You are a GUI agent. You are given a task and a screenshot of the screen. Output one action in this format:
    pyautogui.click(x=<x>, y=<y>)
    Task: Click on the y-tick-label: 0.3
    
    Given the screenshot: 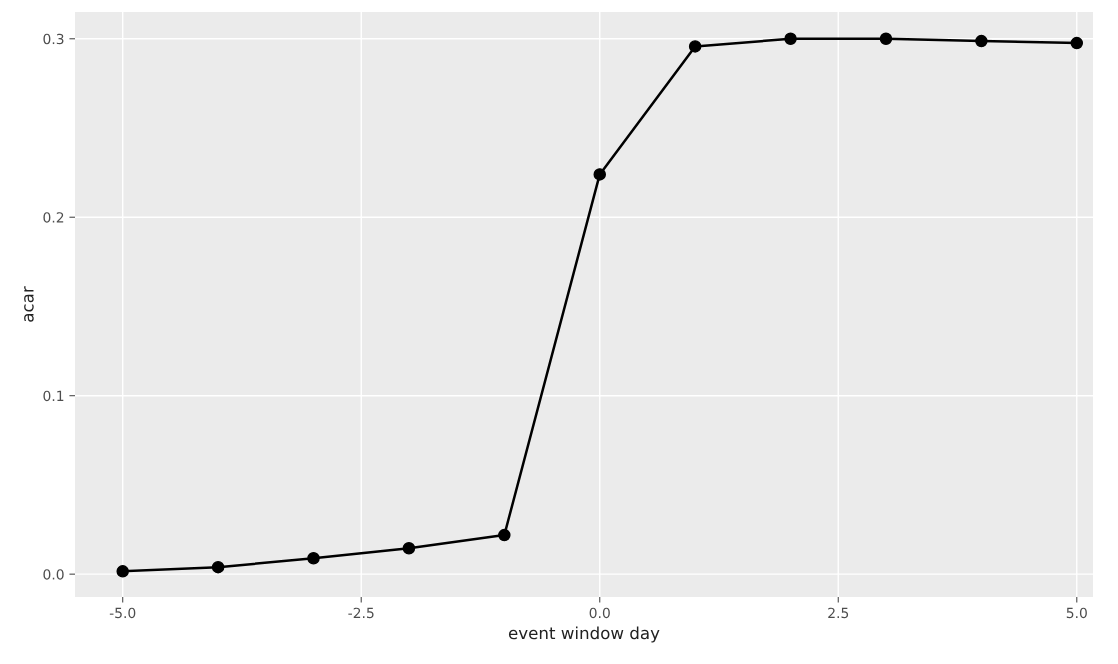 What is the action you would take?
    pyautogui.click(x=53, y=39)
    